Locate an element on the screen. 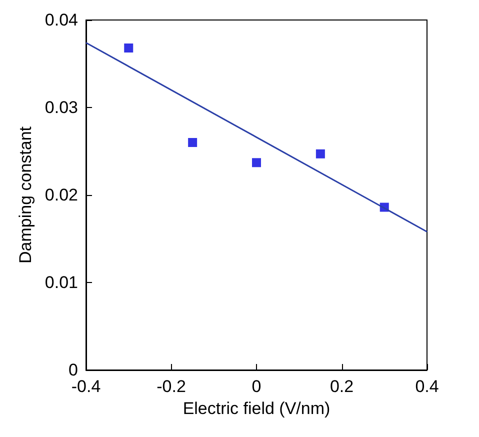 The height and width of the screenshot is (437, 479). x-tick-label: -0.4 is located at coordinates (86, 386).